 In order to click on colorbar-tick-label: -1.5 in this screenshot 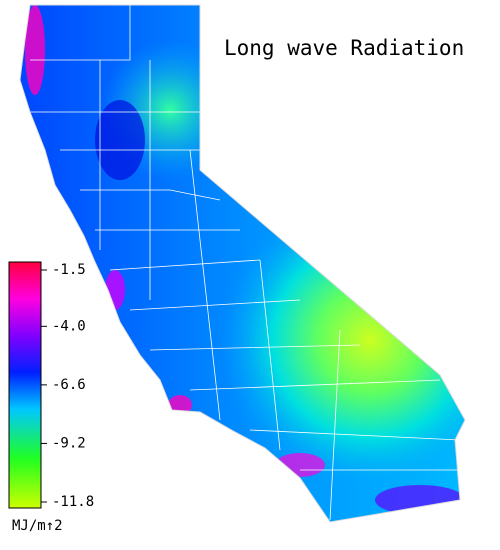, I will do `click(69, 270)`.